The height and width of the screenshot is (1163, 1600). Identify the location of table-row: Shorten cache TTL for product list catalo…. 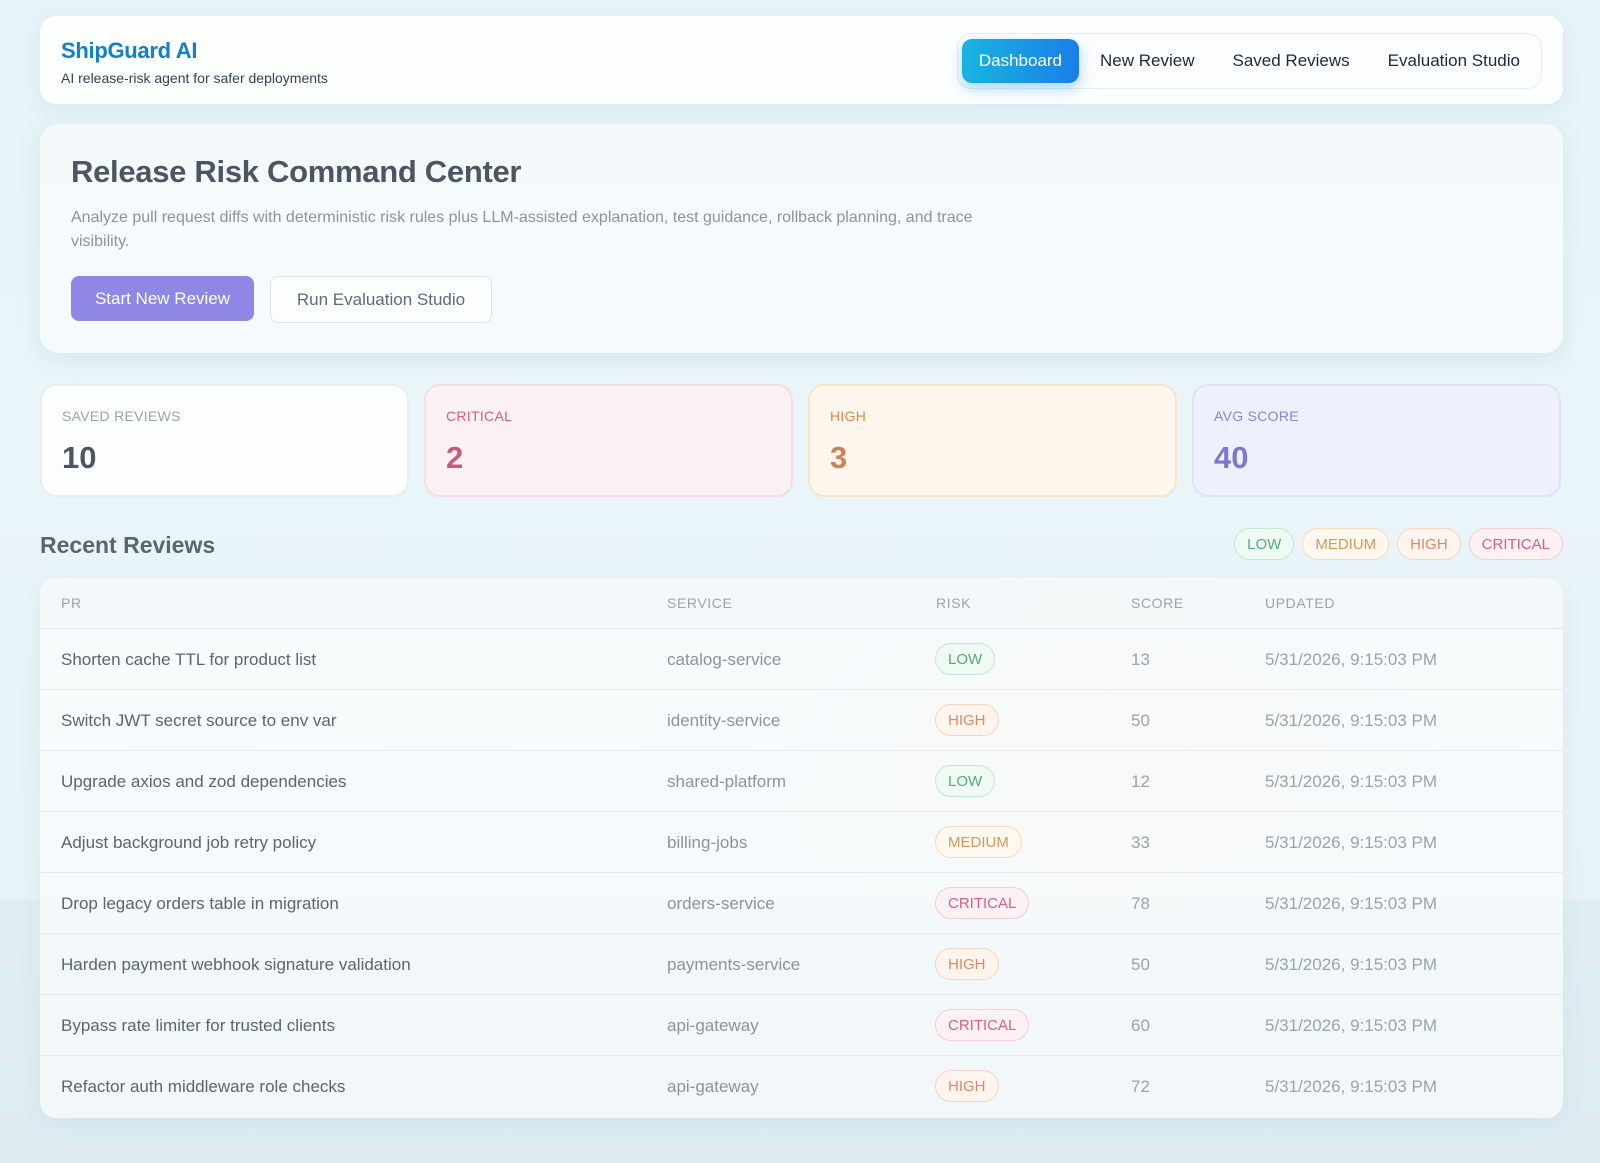
(801, 658).